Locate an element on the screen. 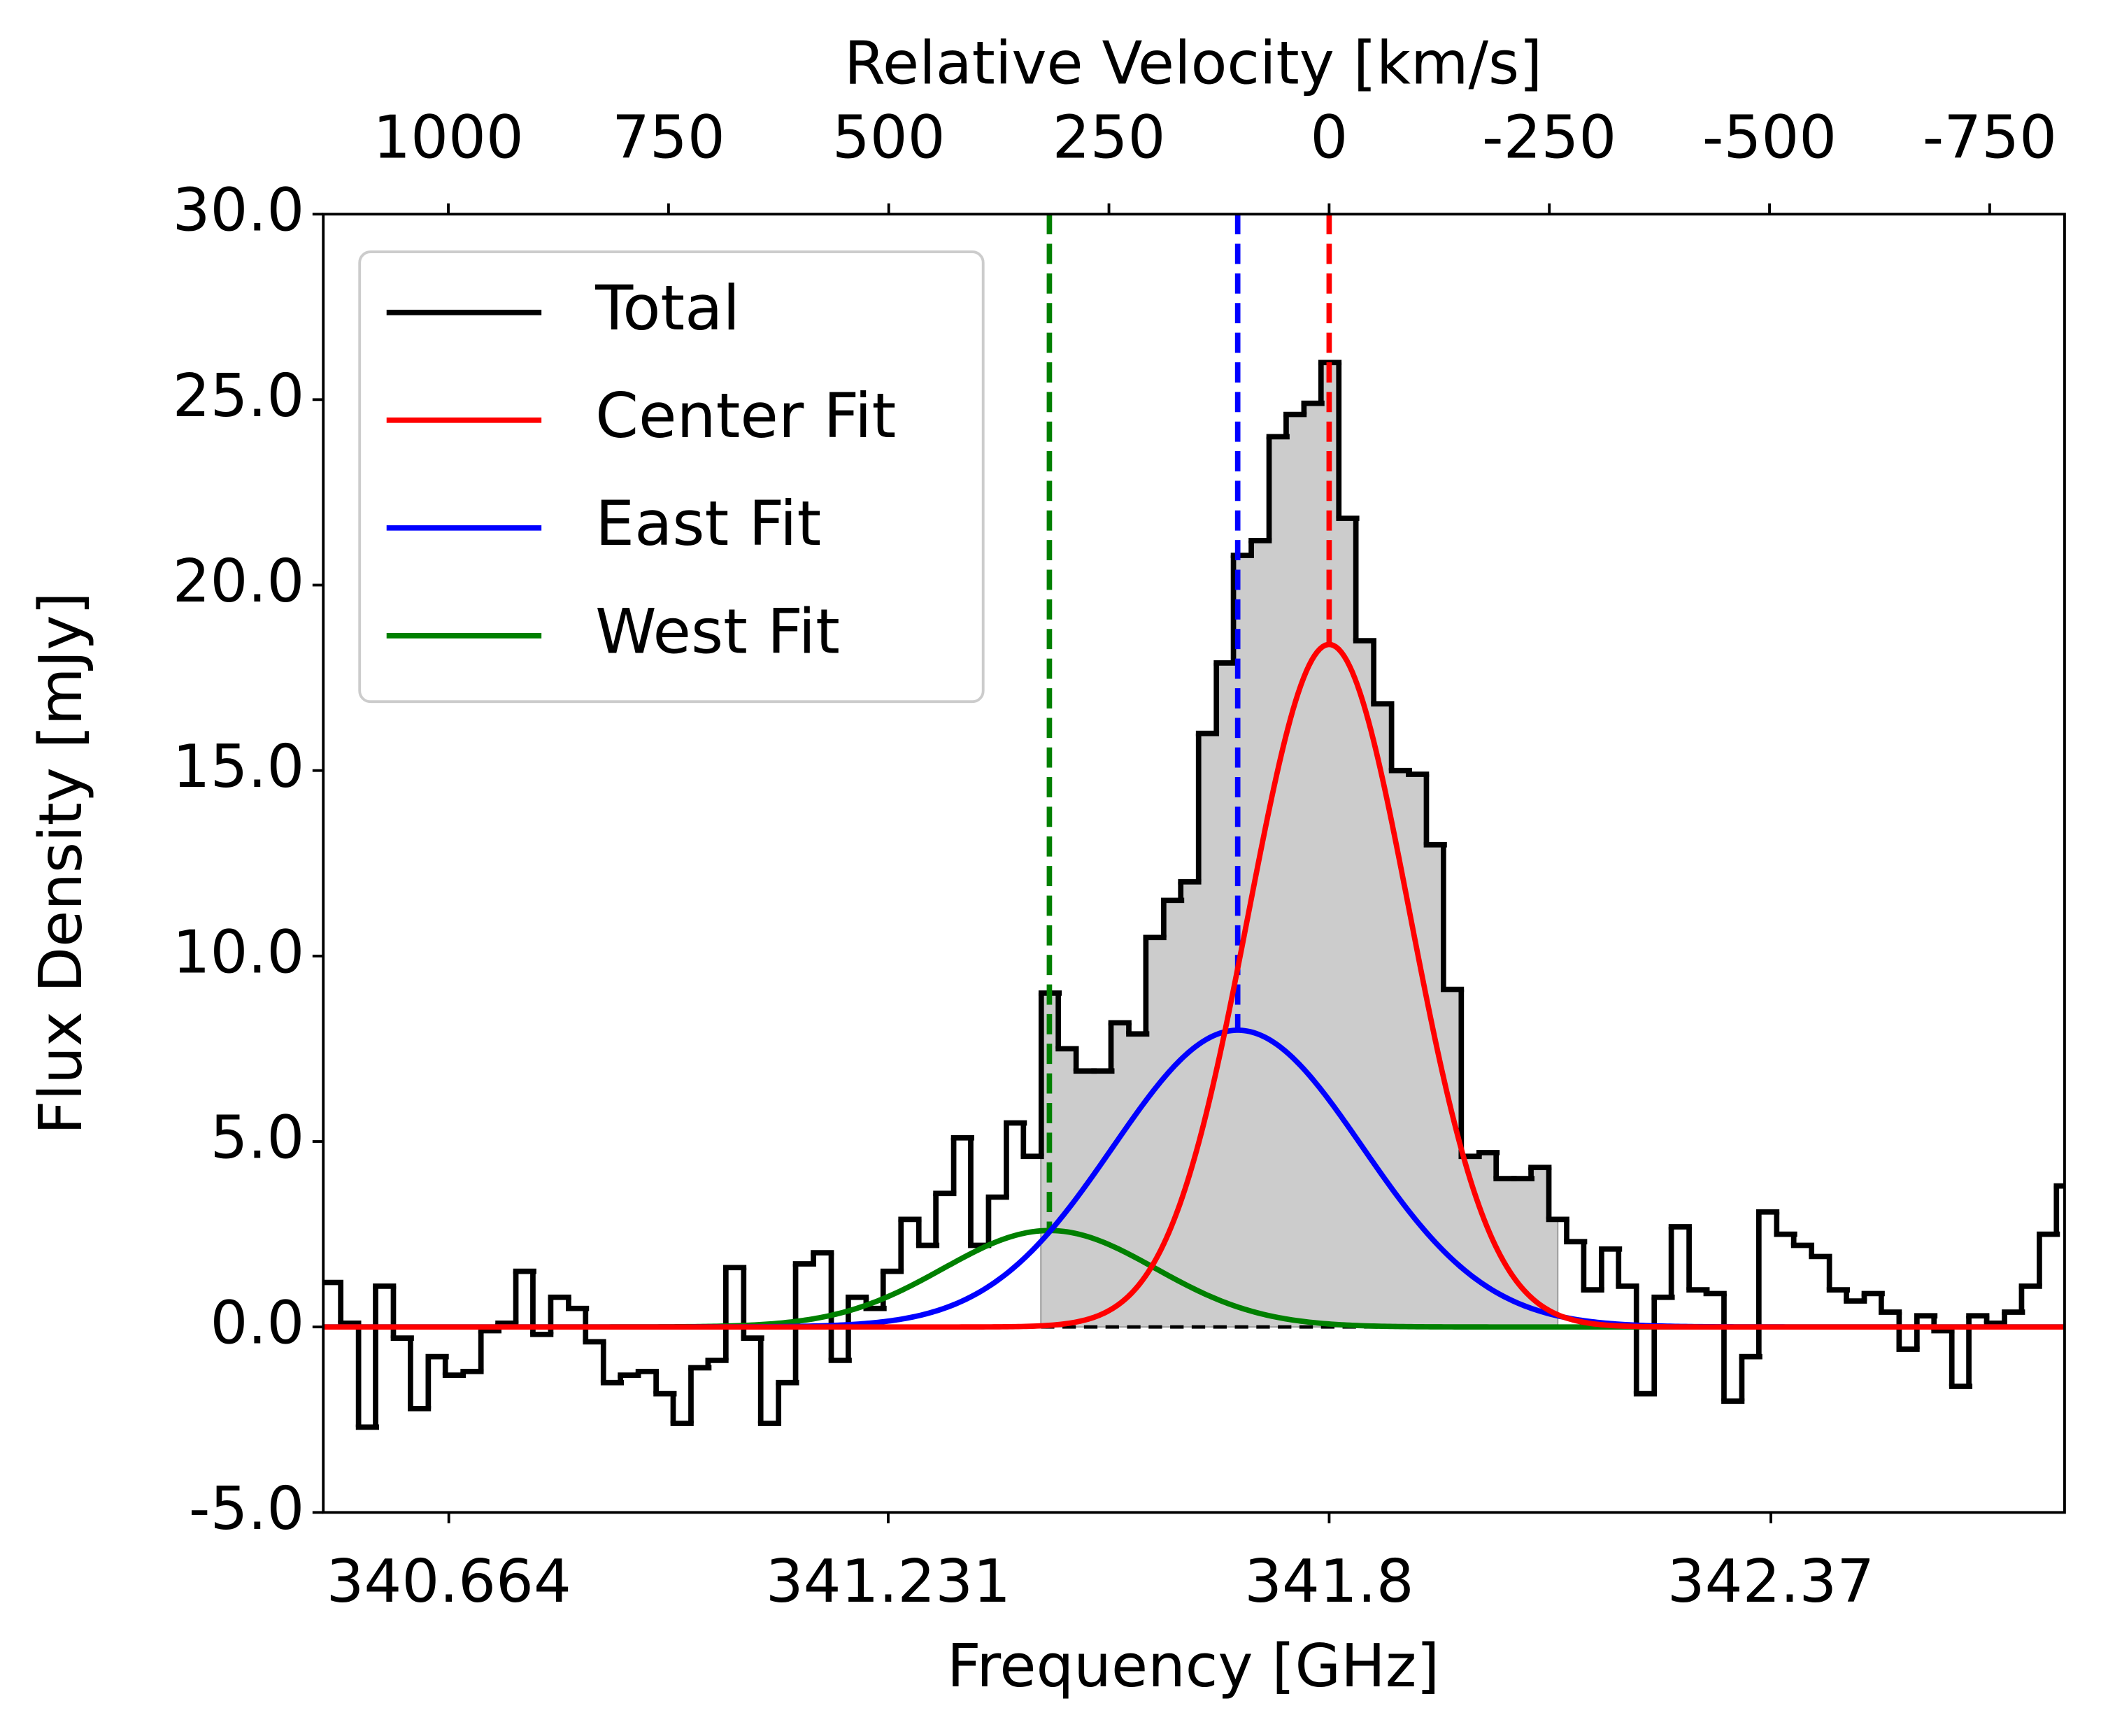 The height and width of the screenshot is (1736, 2101). x-tick-label: 342.37 is located at coordinates (1771, 1581).